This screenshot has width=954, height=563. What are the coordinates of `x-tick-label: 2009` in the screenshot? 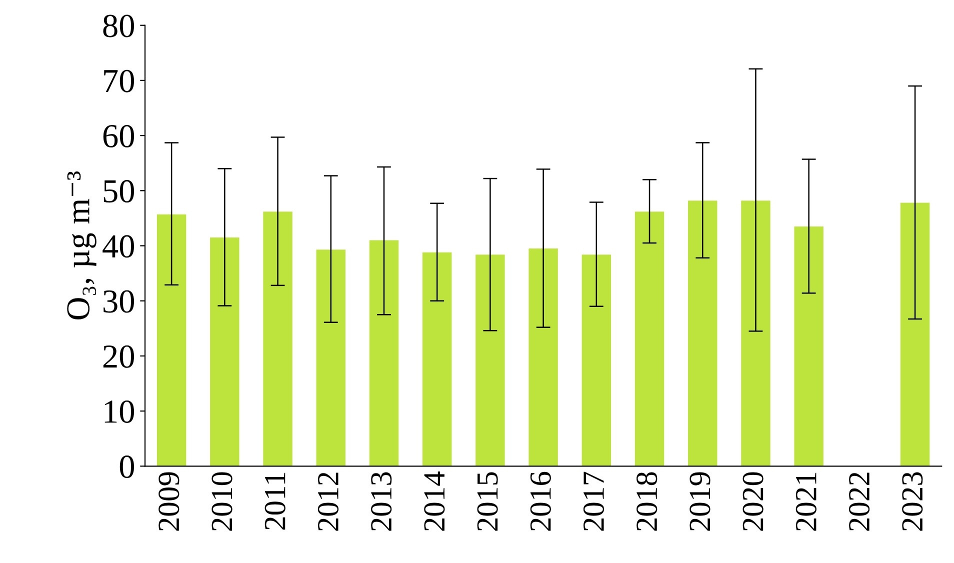 It's located at (169, 501).